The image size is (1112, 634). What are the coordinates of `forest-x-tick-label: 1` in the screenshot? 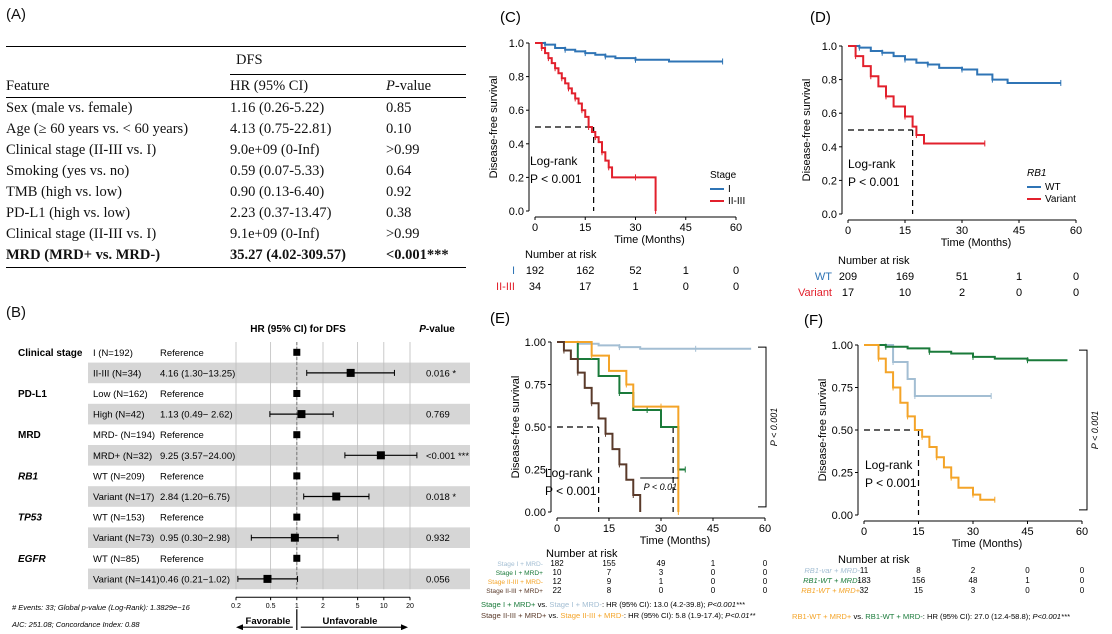 It's located at (297, 606).